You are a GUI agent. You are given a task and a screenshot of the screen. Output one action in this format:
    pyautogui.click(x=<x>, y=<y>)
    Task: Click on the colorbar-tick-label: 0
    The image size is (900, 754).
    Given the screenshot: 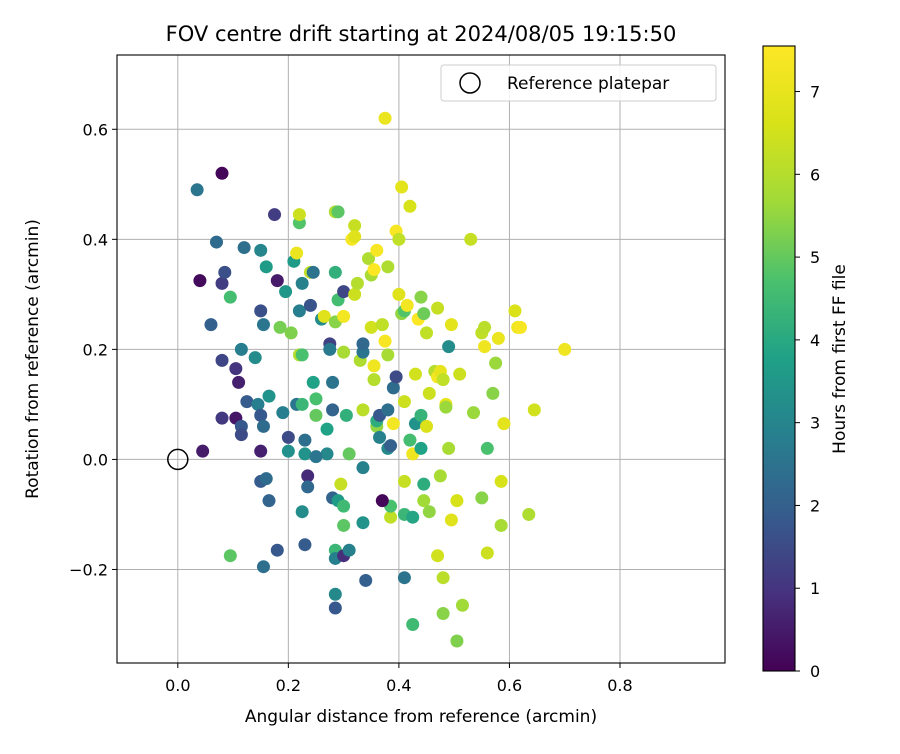 What is the action you would take?
    pyautogui.click(x=815, y=671)
    